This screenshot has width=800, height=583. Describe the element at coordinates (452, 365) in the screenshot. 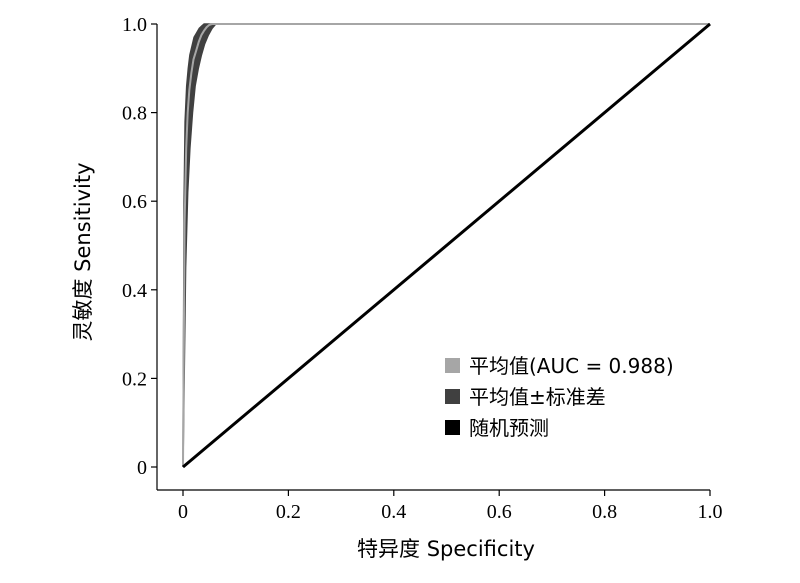

I see `legend-swatch-mean` at that location.